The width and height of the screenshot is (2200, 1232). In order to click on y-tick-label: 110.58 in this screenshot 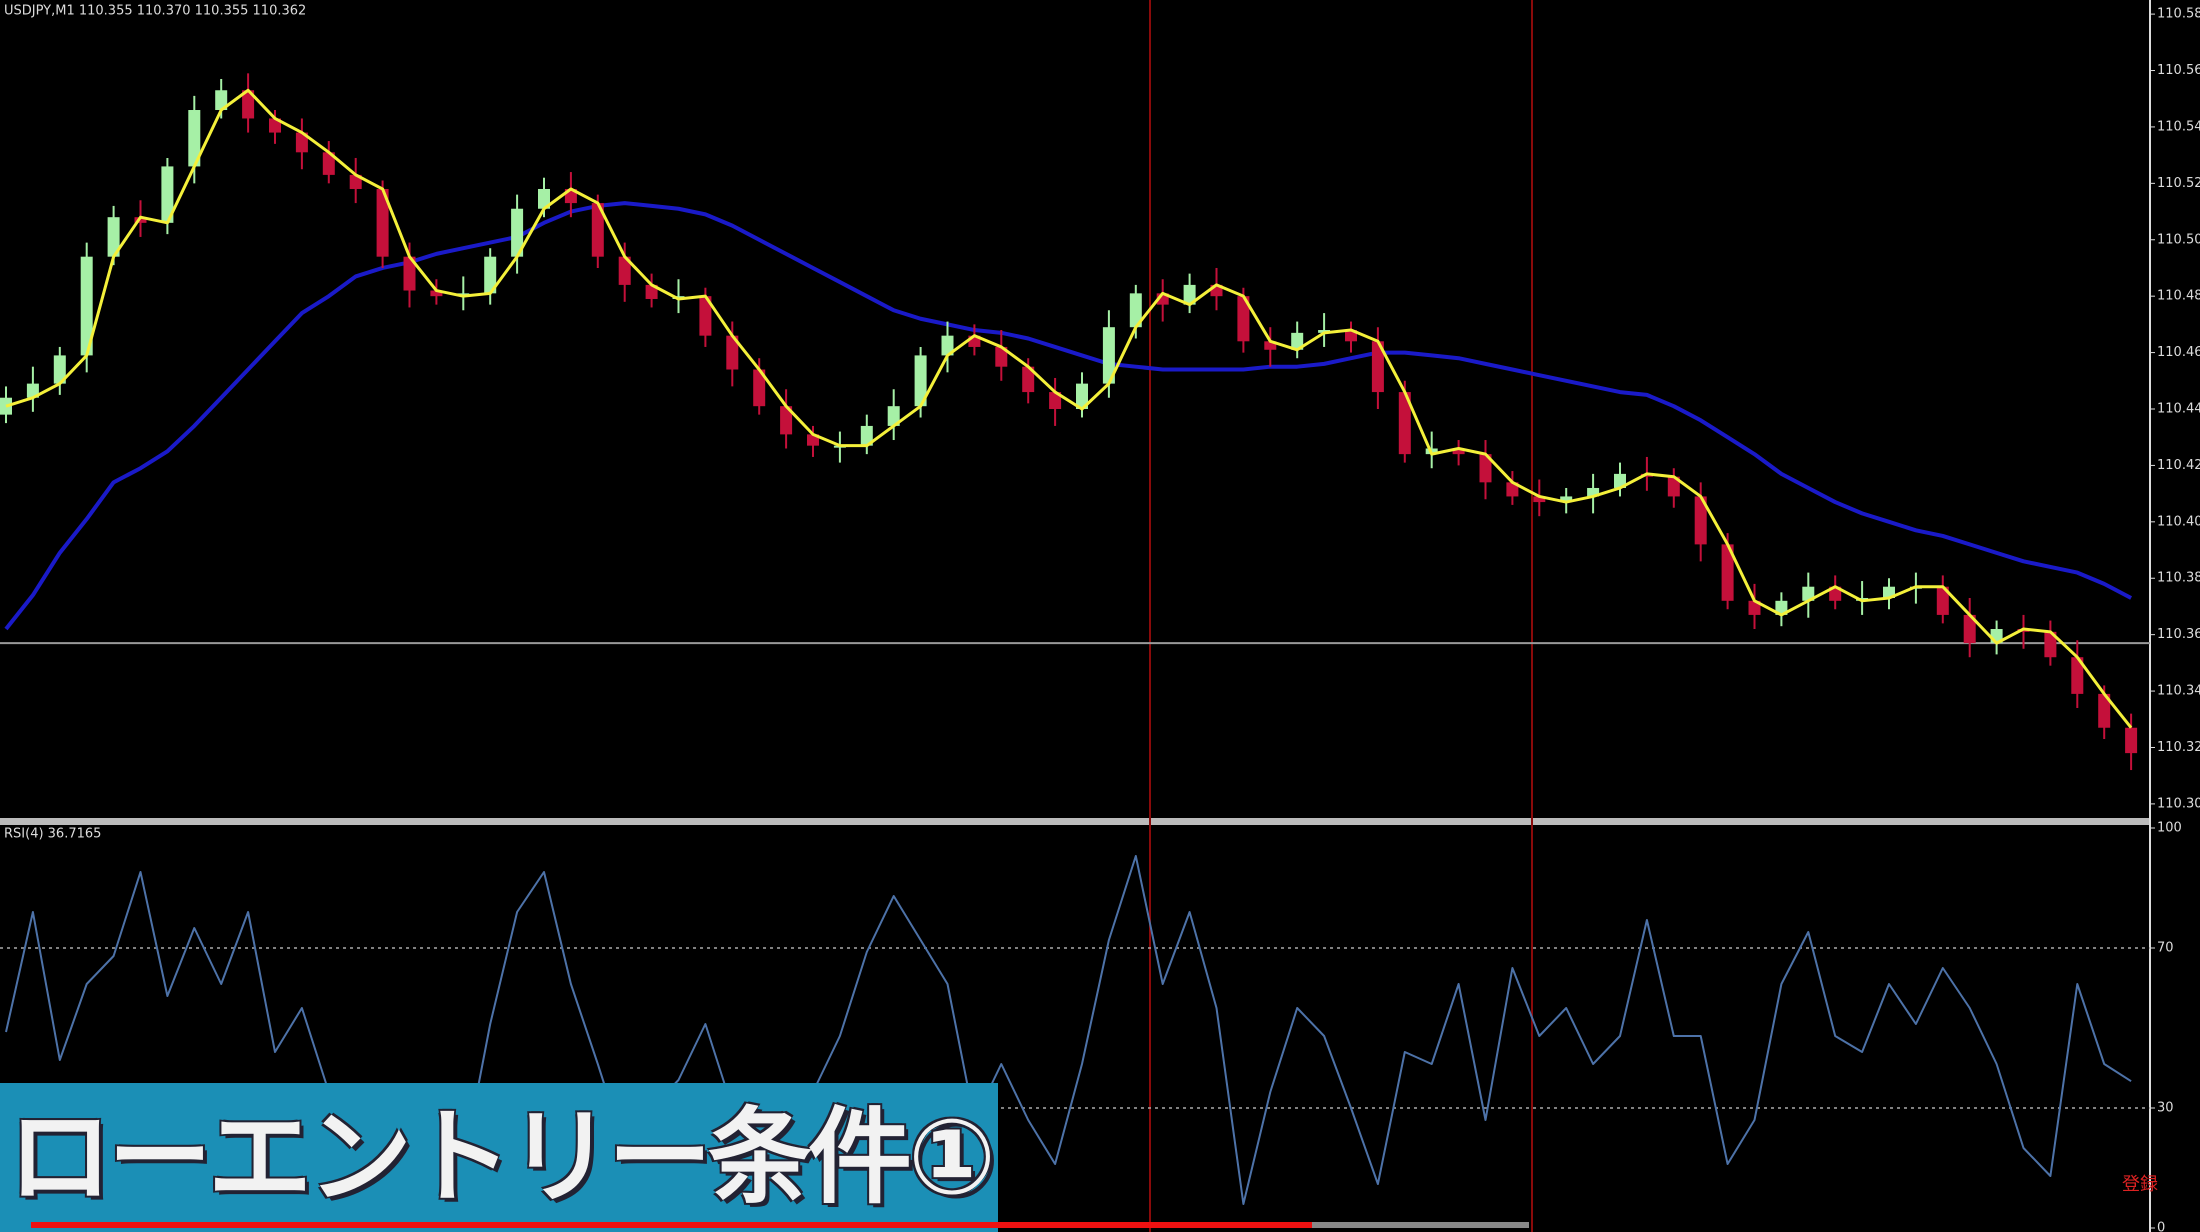, I will do `click(2178, 14)`.